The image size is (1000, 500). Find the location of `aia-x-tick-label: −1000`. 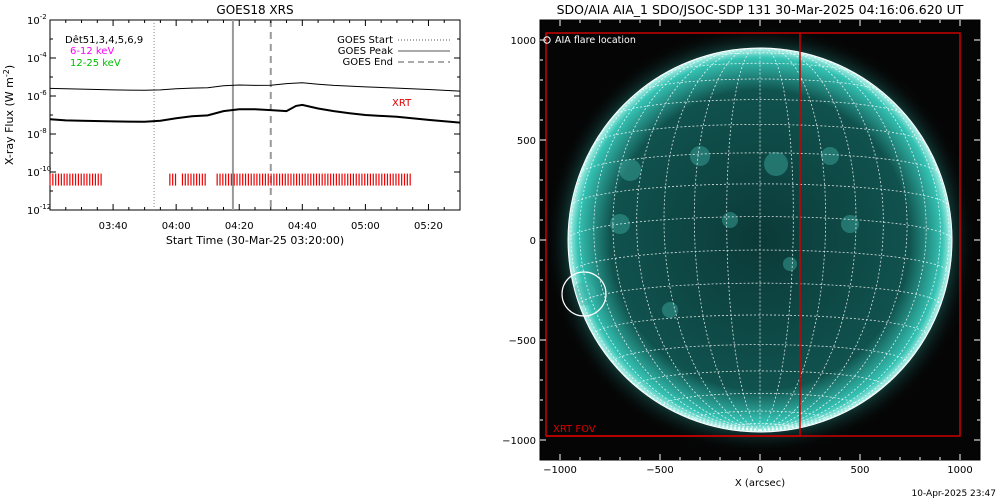

aia-x-tick-label: −1000 is located at coordinates (560, 470).